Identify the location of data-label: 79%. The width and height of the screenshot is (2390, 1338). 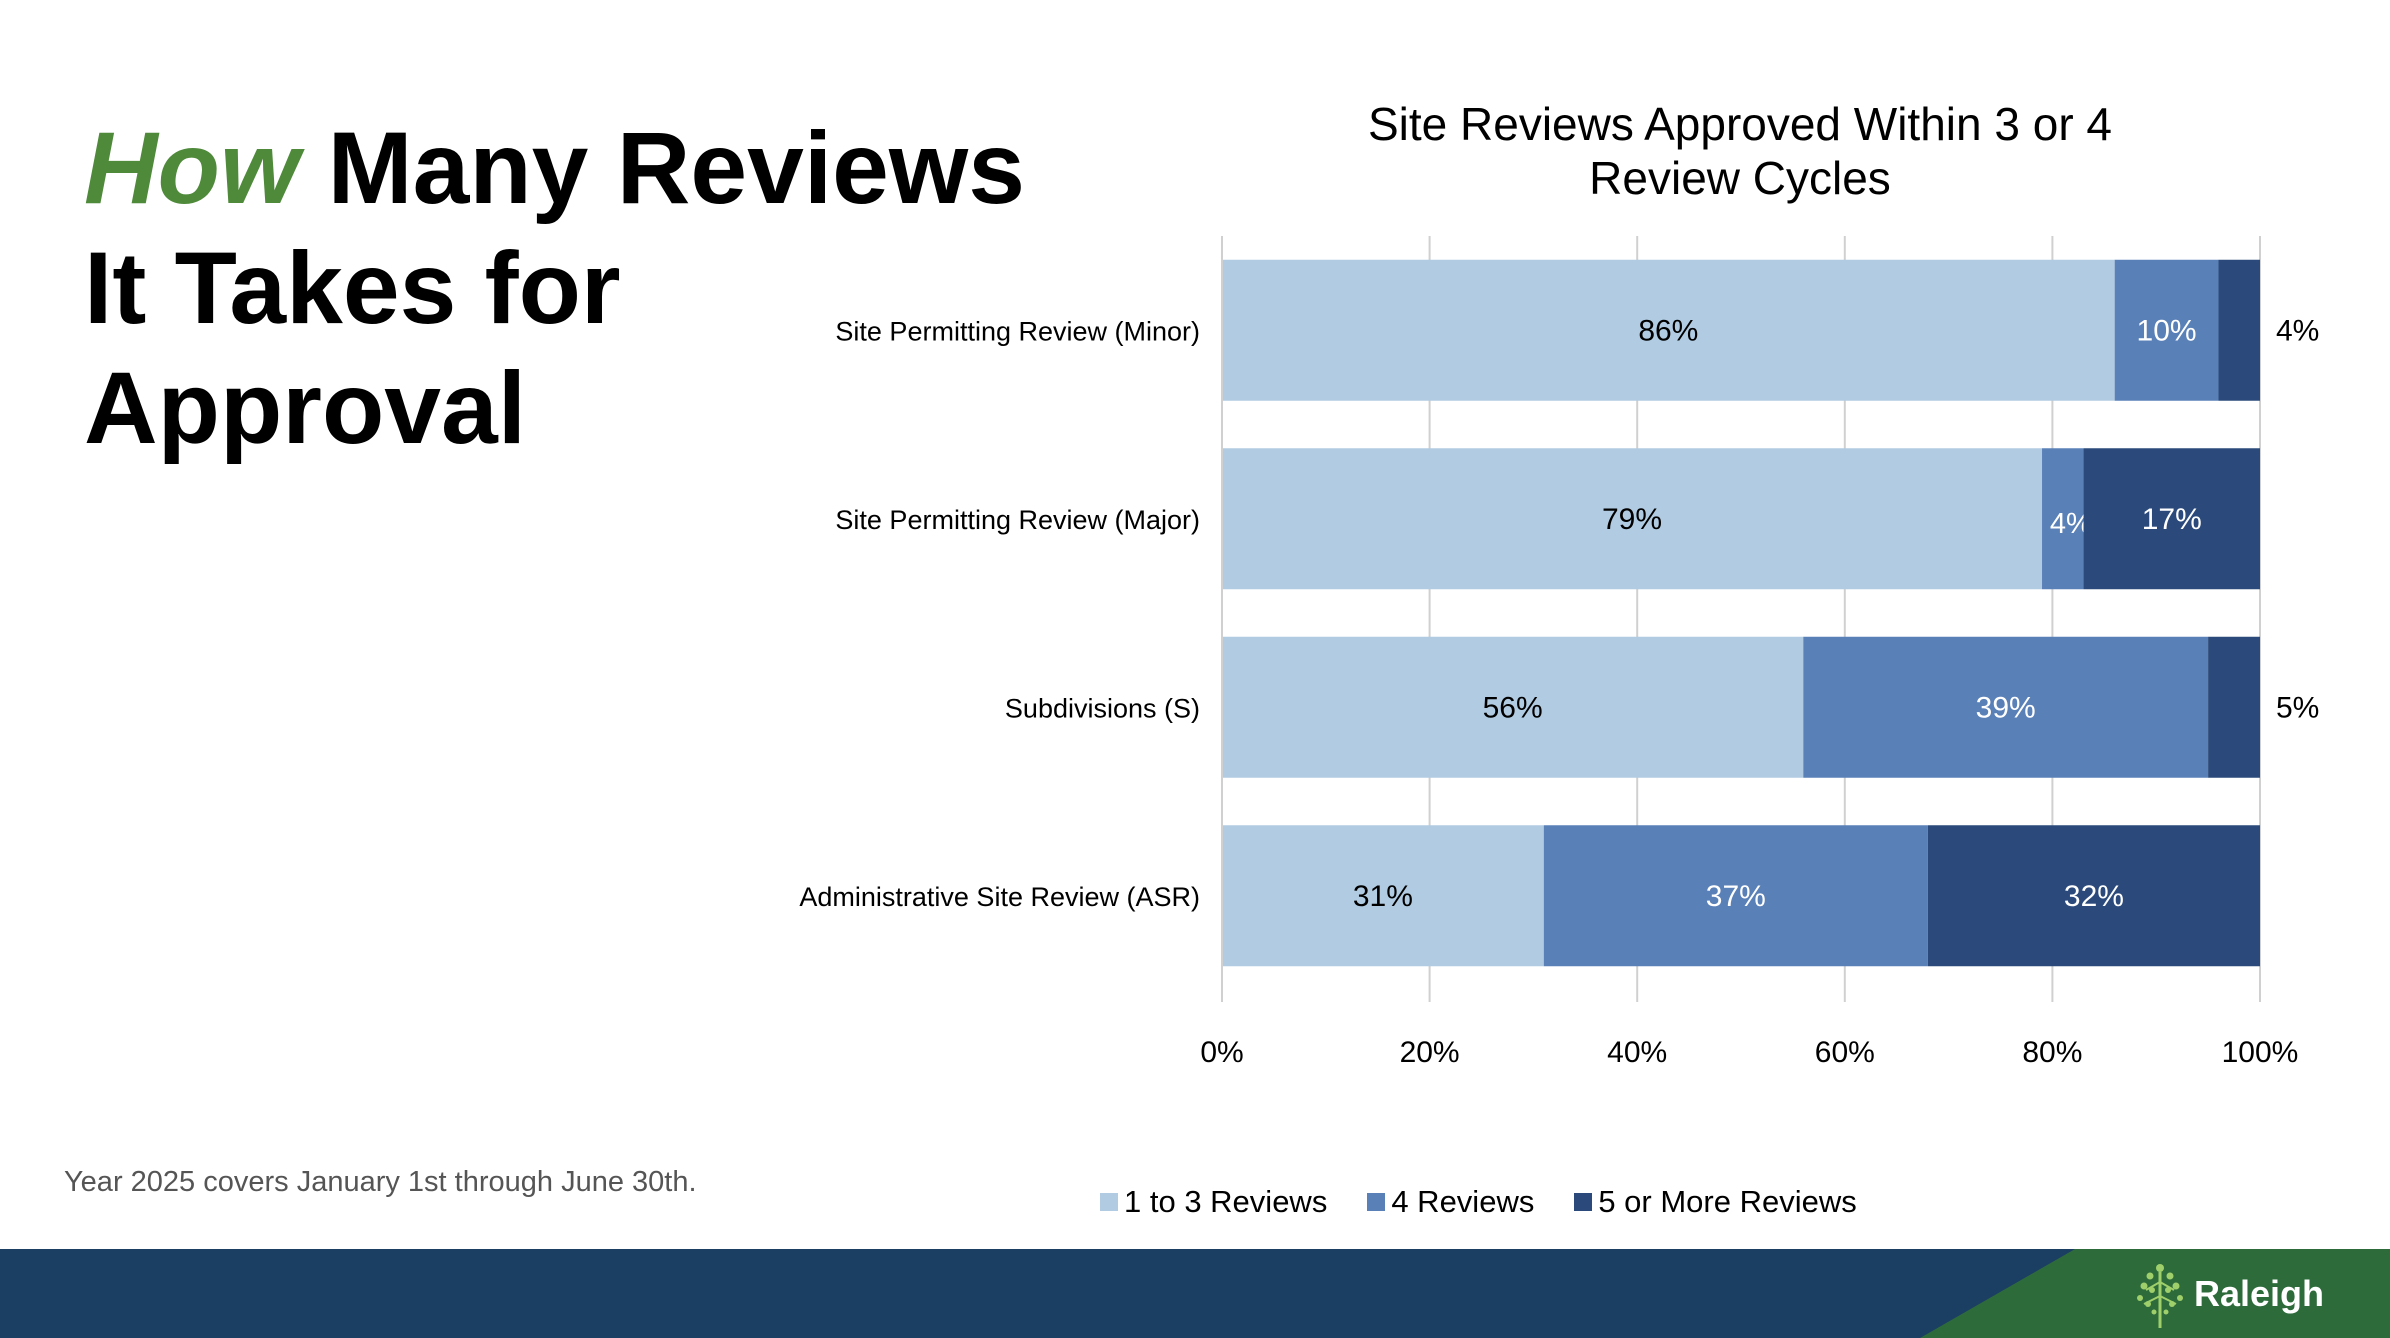
(1632, 519).